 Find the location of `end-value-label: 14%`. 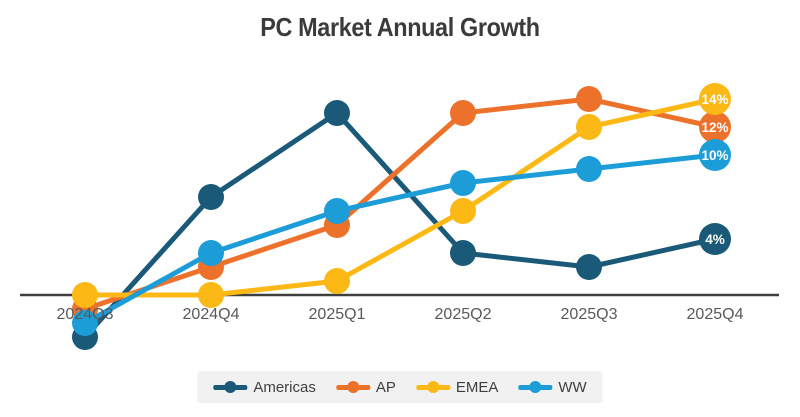

end-value-label: 14% is located at coordinates (714, 99).